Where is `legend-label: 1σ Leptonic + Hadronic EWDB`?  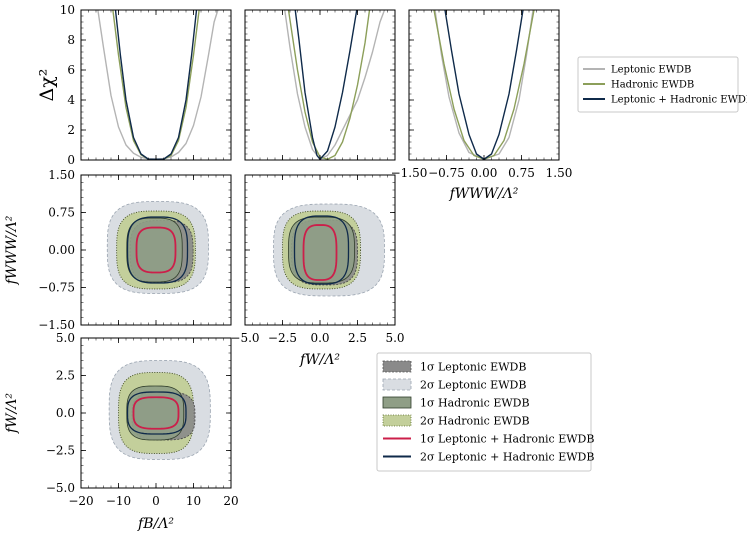
legend-label: 1σ Leptonic + Hadronic EWDB is located at coordinates (507, 439).